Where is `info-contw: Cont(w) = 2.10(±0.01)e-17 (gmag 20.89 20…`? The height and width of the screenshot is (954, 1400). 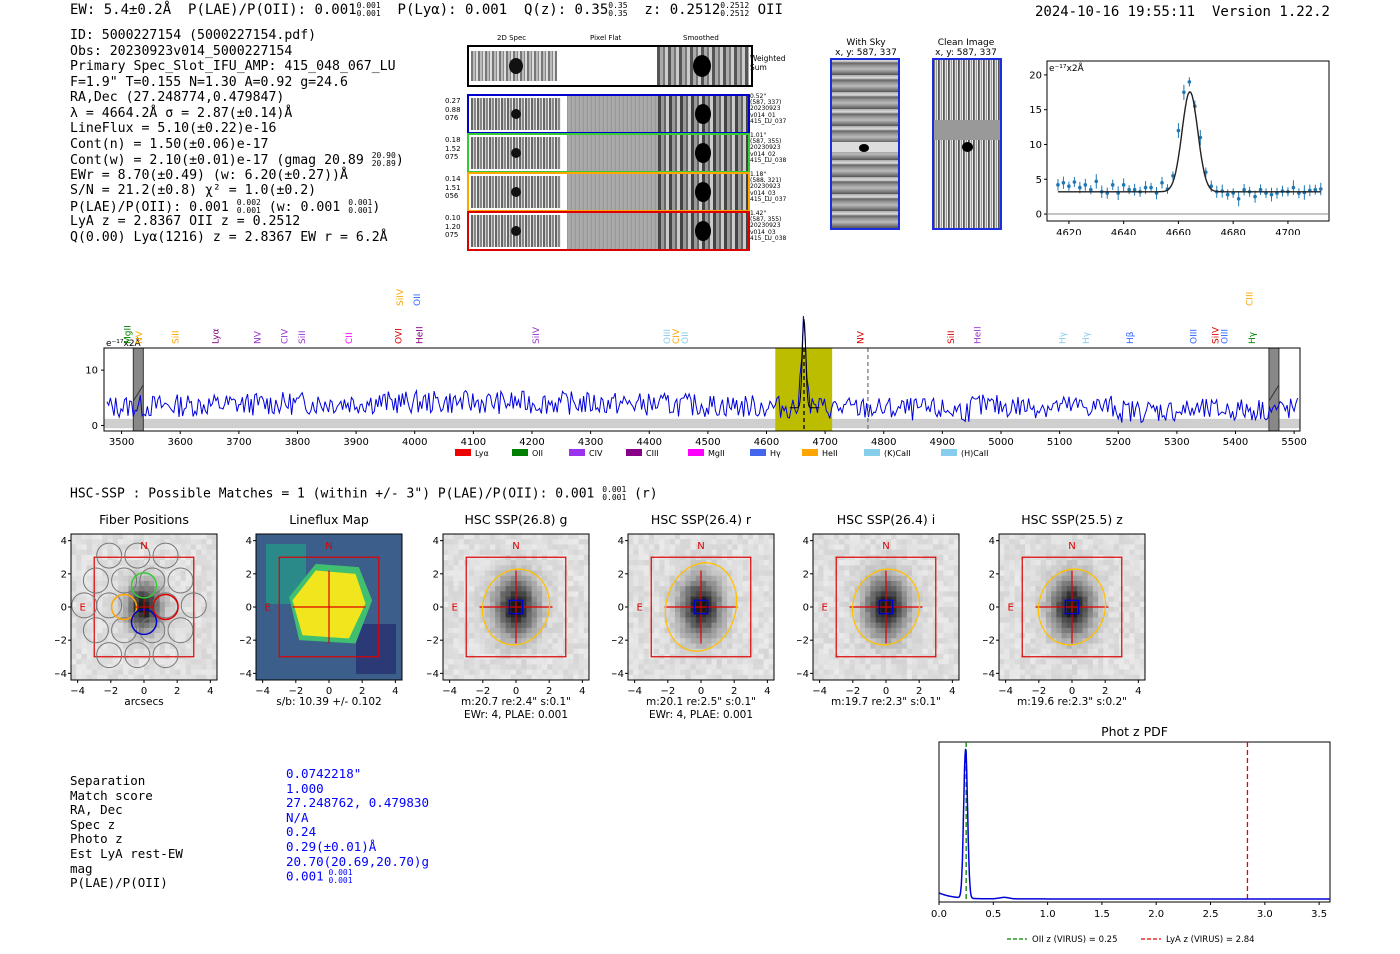 info-contw: Cont(w) = 2.10(±0.01)e-17 (gmag 20.89 20… is located at coordinates (237, 160).